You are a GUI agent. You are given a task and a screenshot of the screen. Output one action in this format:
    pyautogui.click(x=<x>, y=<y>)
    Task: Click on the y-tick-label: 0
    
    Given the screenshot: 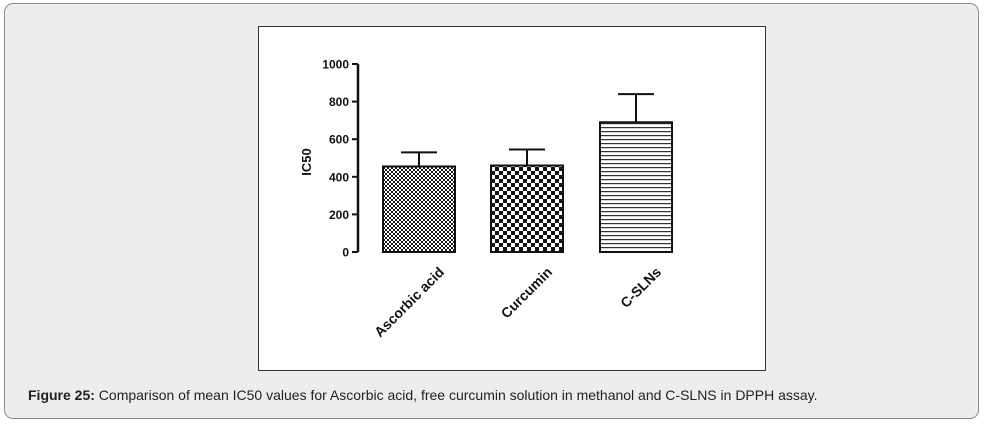 What is the action you would take?
    pyautogui.click(x=345, y=253)
    